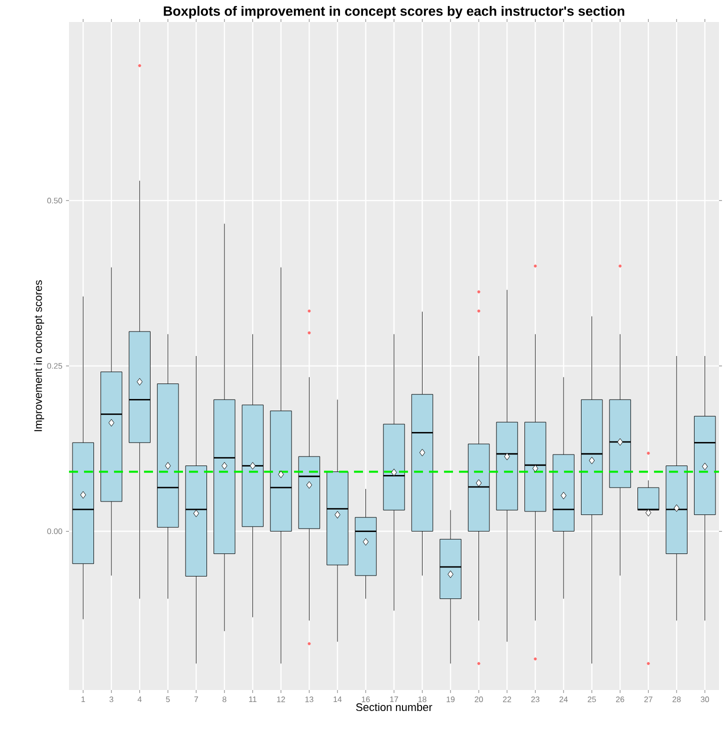 This screenshot has height=730, width=724. Describe the element at coordinates (39, 356) in the screenshot. I see `y-axis-title: Improvement in concept scores` at that location.